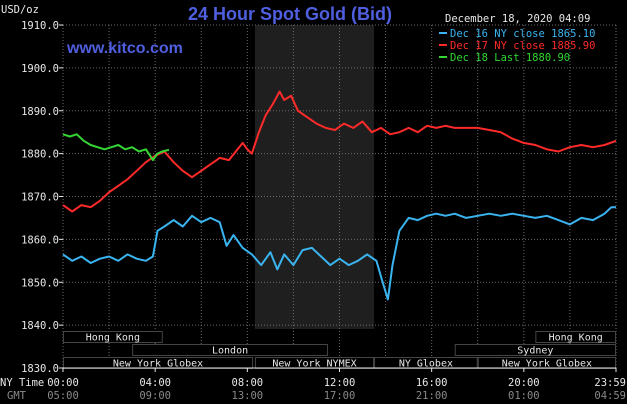 This screenshot has height=404, width=627. I want to click on legend-label-dec16: Dec 16 NY close 1865.10, so click(522, 34).